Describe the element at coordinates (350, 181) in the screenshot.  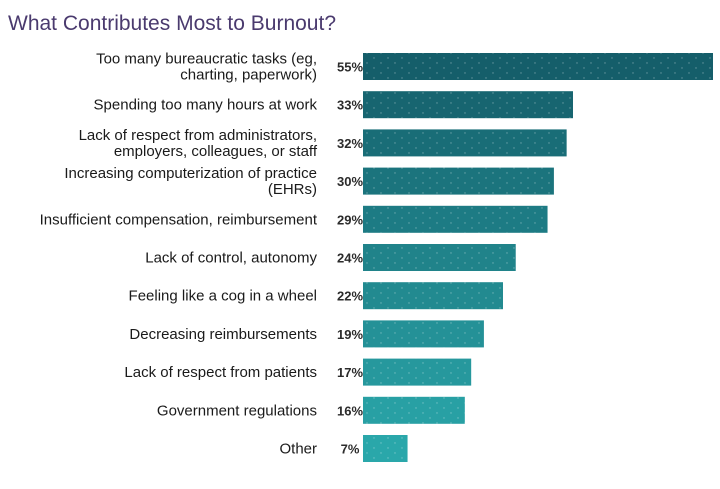
I see `value-label: 30%` at that location.